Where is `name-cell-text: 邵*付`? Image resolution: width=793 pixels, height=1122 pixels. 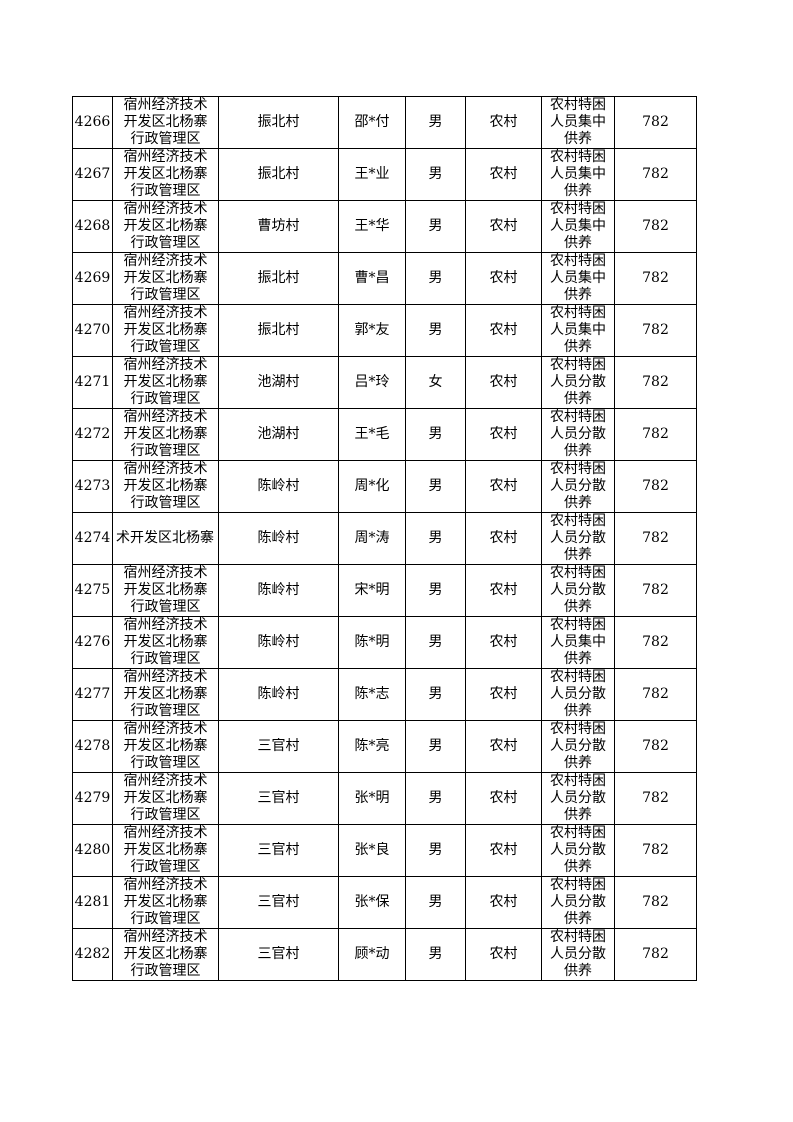 name-cell-text: 邵*付 is located at coordinates (372, 122).